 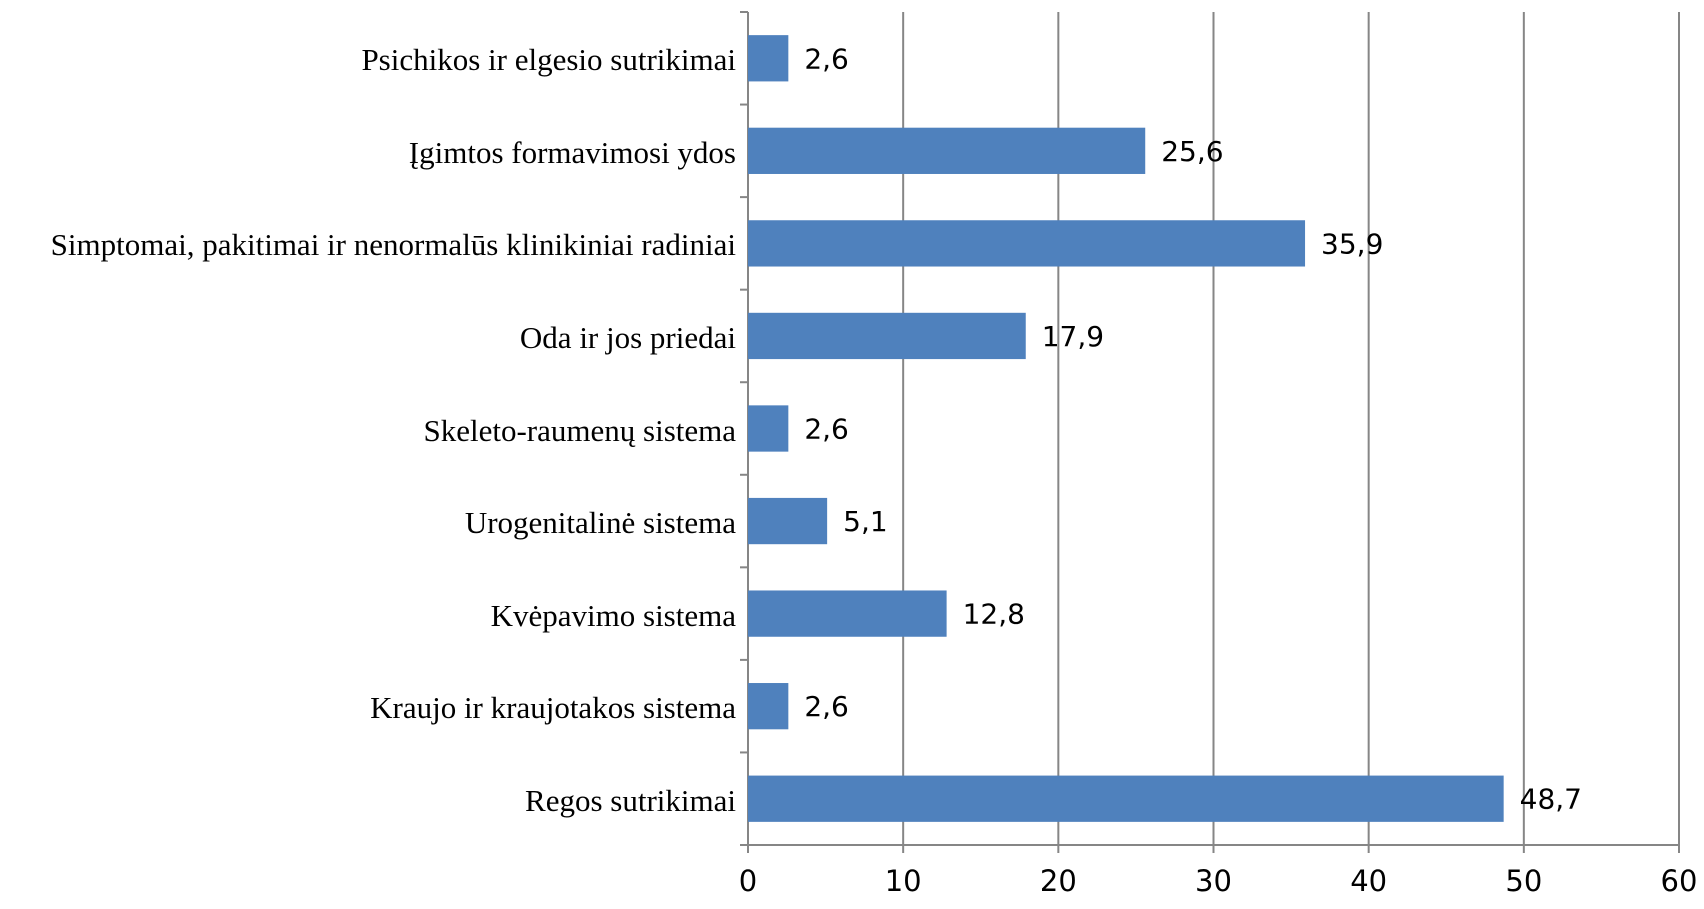 I want to click on y-tick-label: Oda ir jos priedai, so click(x=627, y=337).